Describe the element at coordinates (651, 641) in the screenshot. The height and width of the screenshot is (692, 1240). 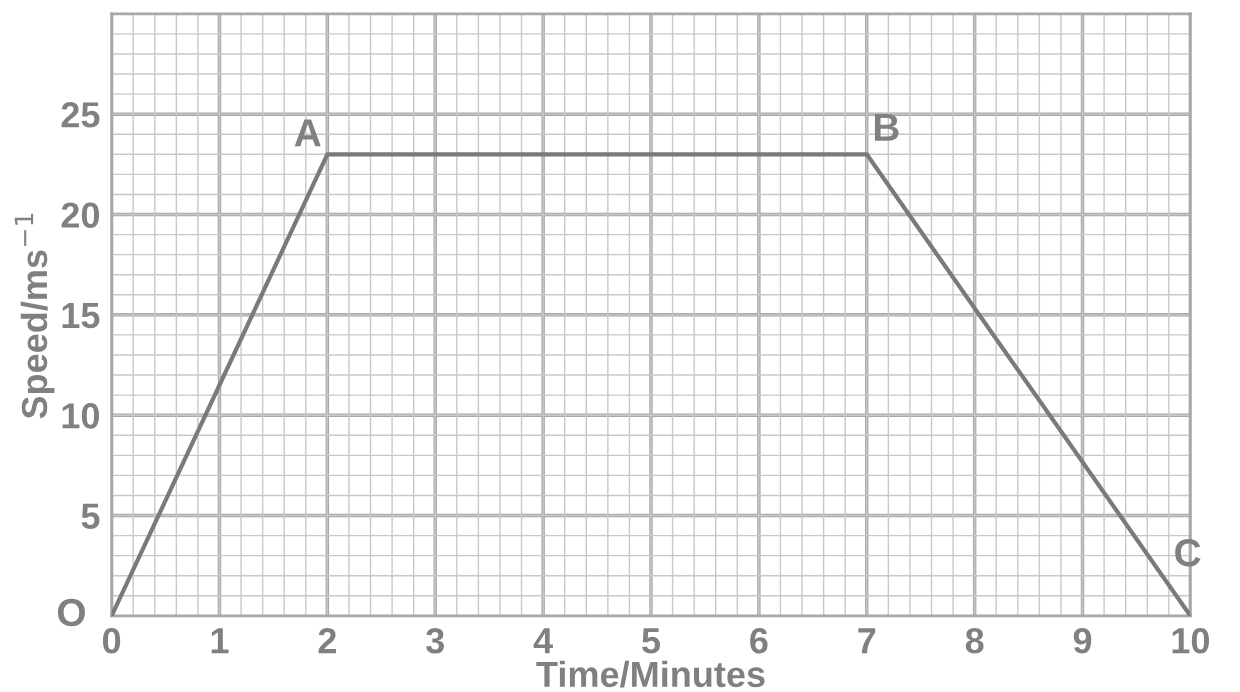
I see `x-tick-label: 5` at that location.